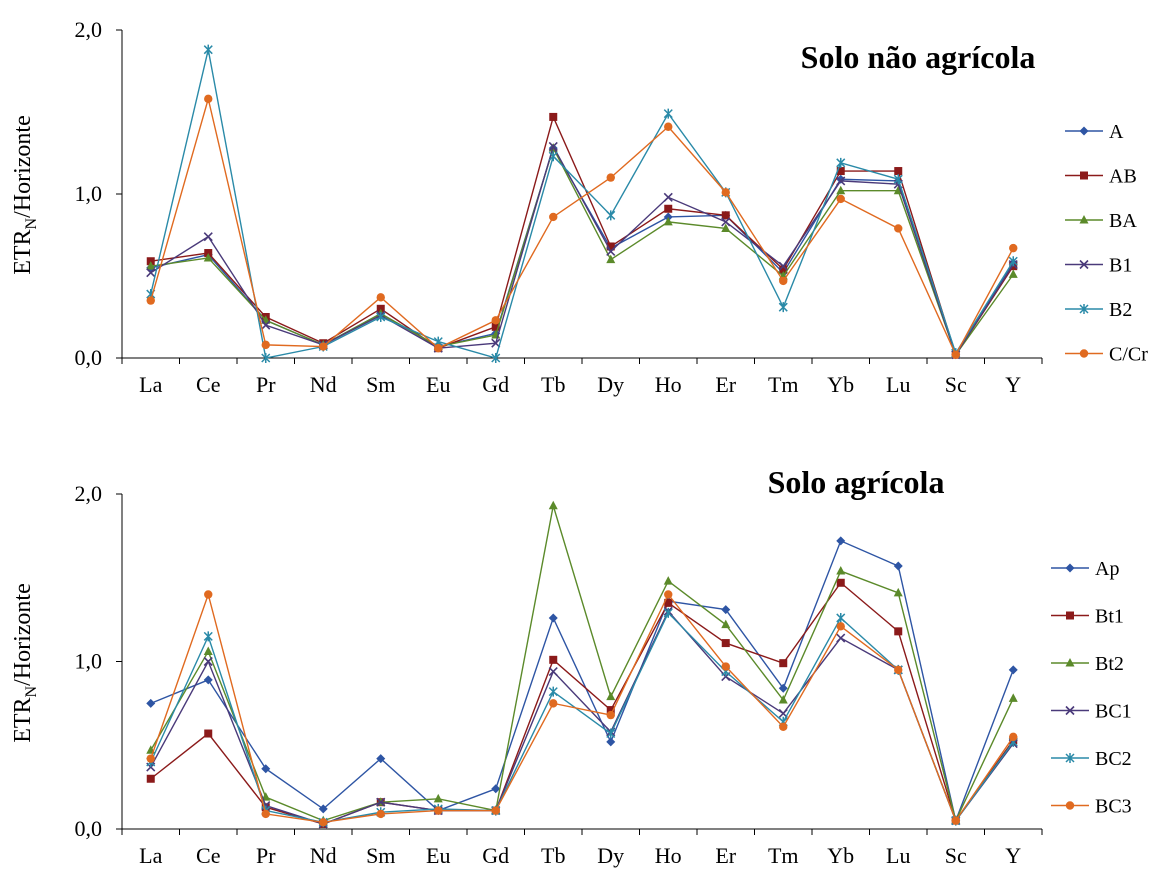 Image resolution: width=1158 pixels, height=873 pixels. What do you see at coordinates (495, 855) in the screenshot?
I see `x-tick-label: Gd` at bounding box center [495, 855].